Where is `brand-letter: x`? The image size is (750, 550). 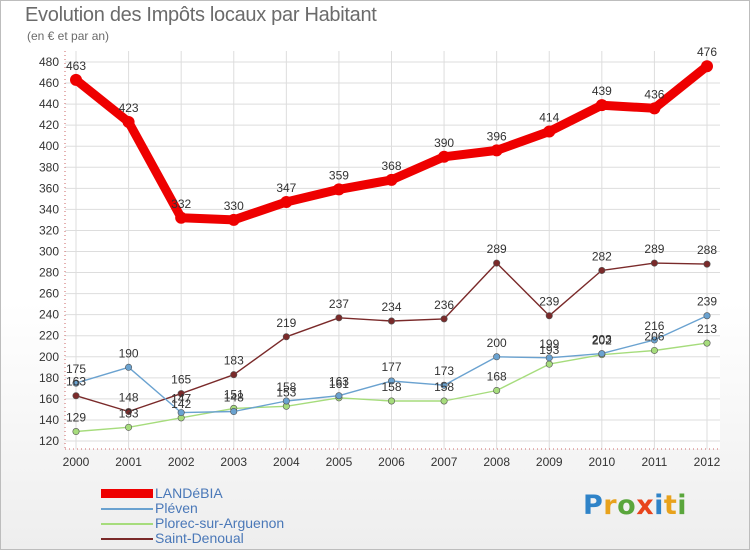
brand-letter: x is located at coordinates (645, 505).